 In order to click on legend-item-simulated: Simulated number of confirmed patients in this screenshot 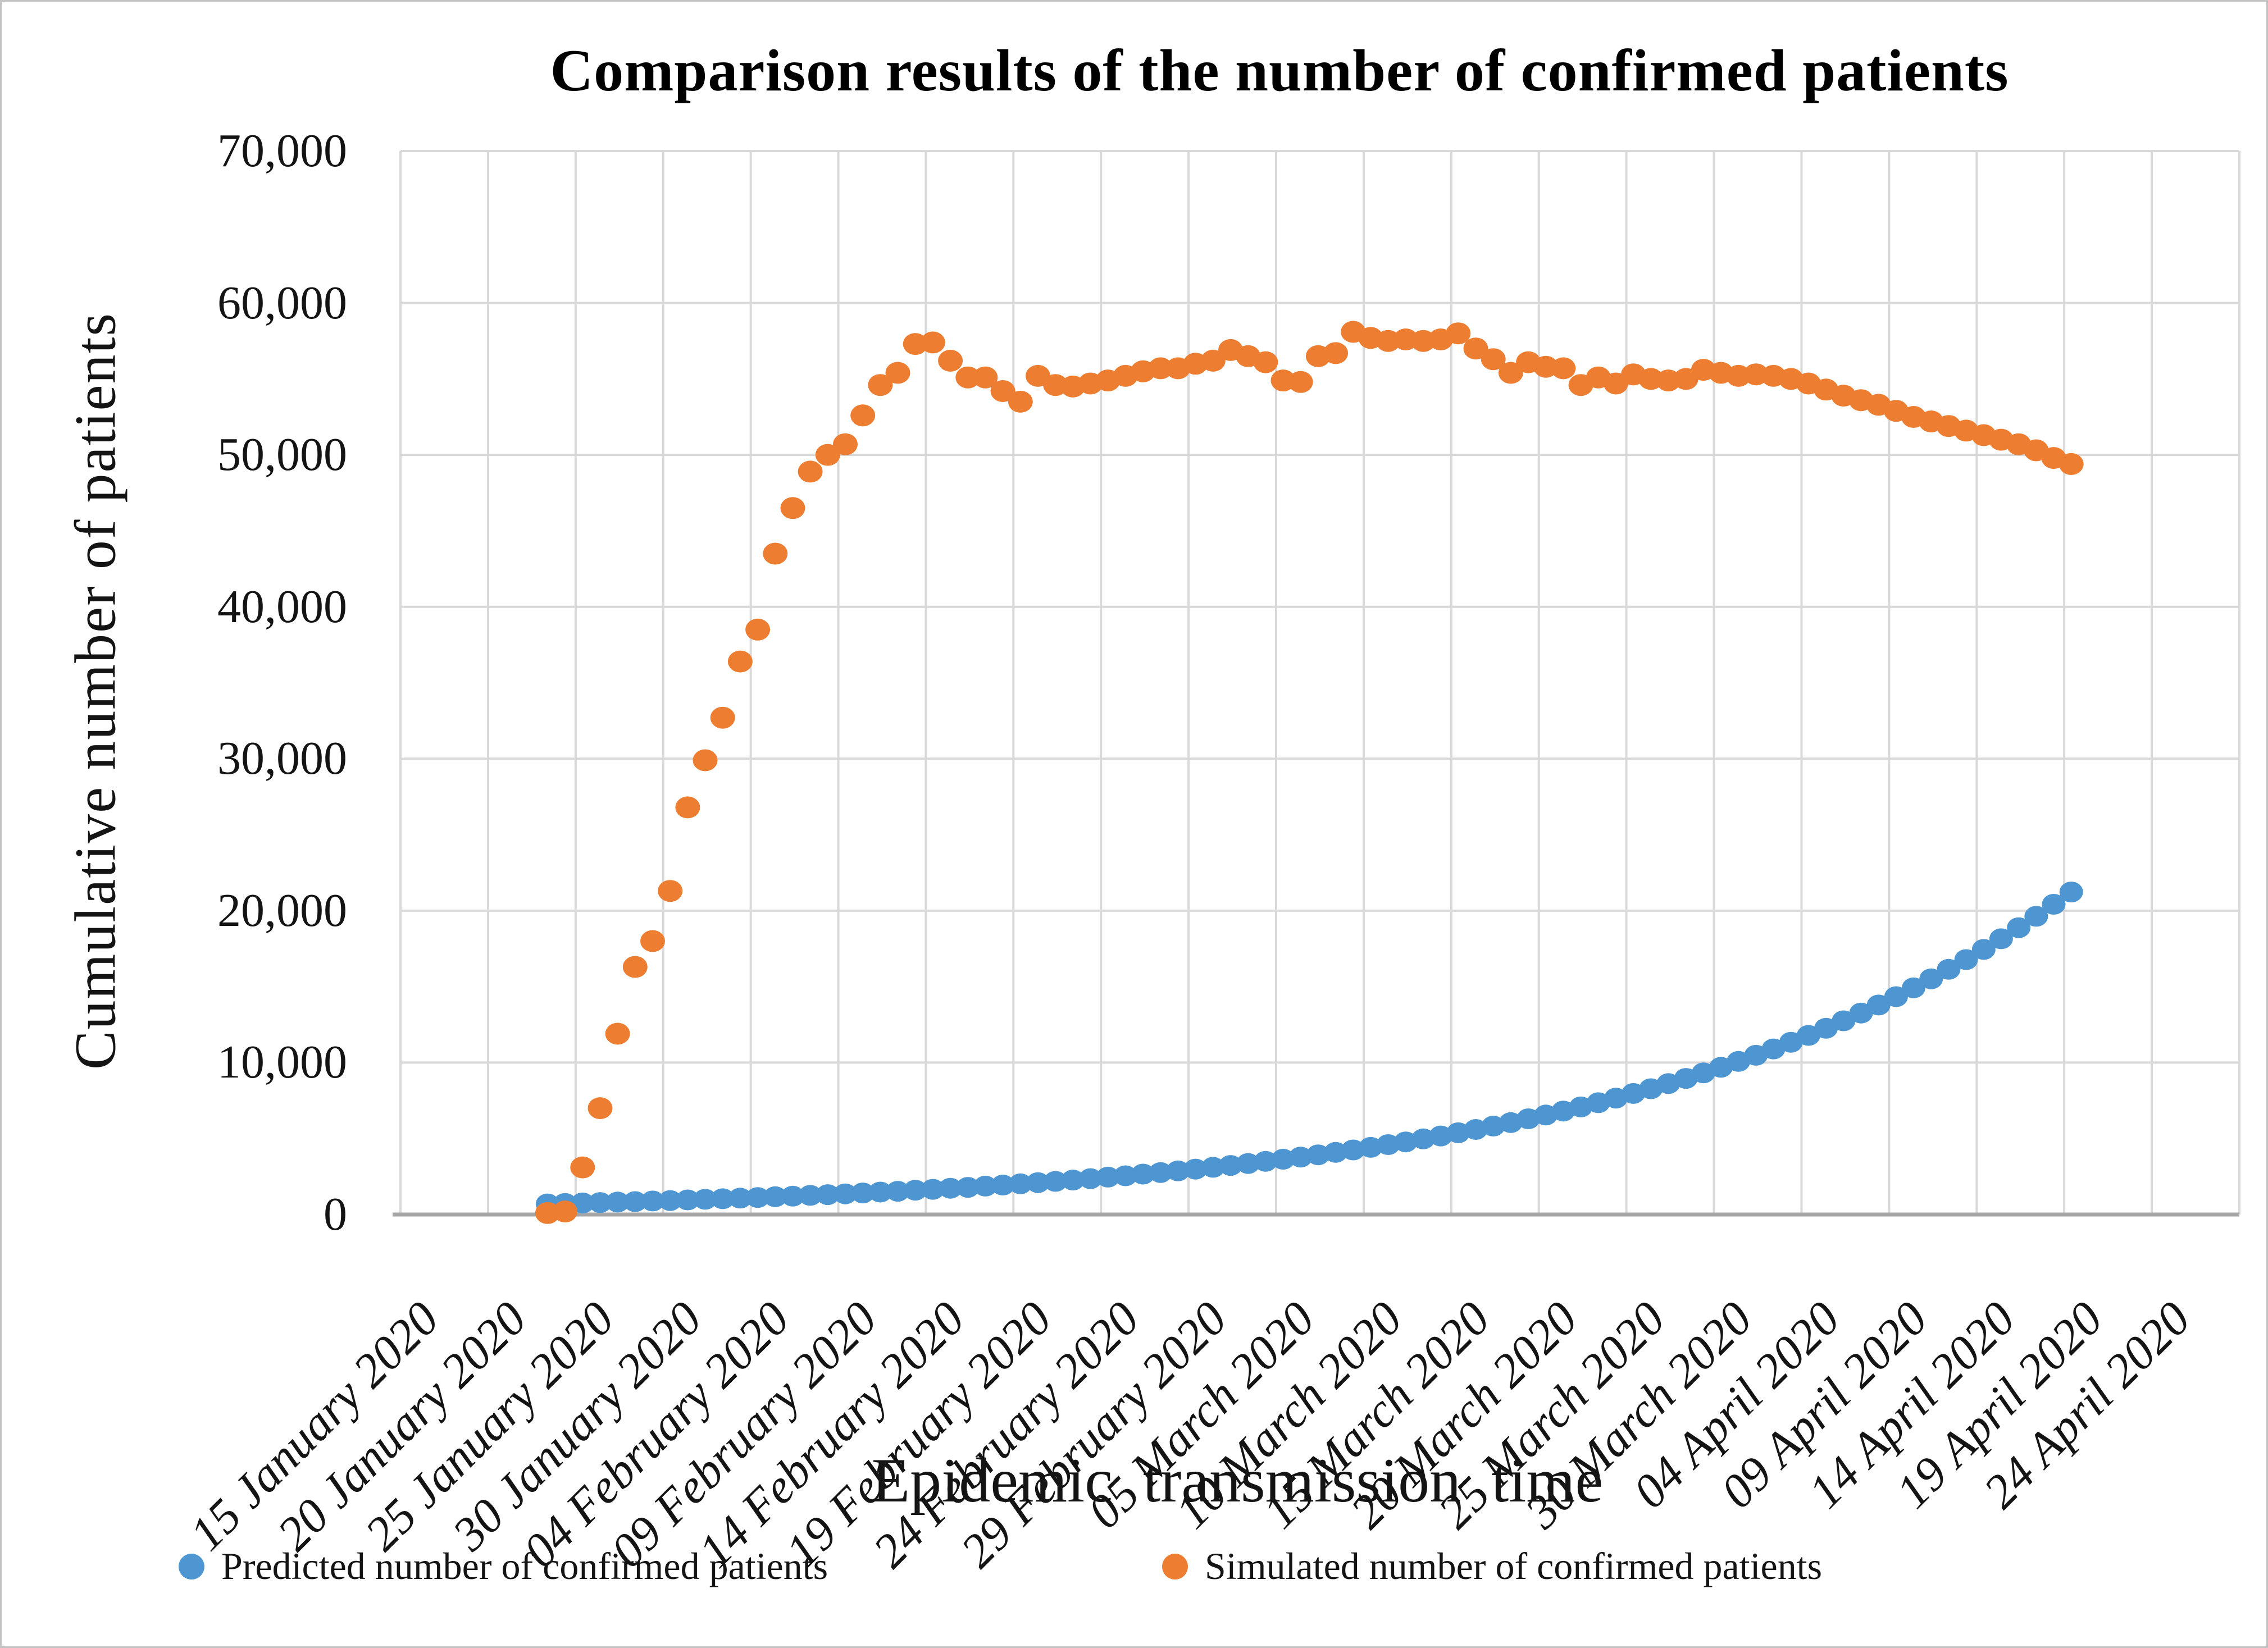, I will do `click(1492, 1566)`.